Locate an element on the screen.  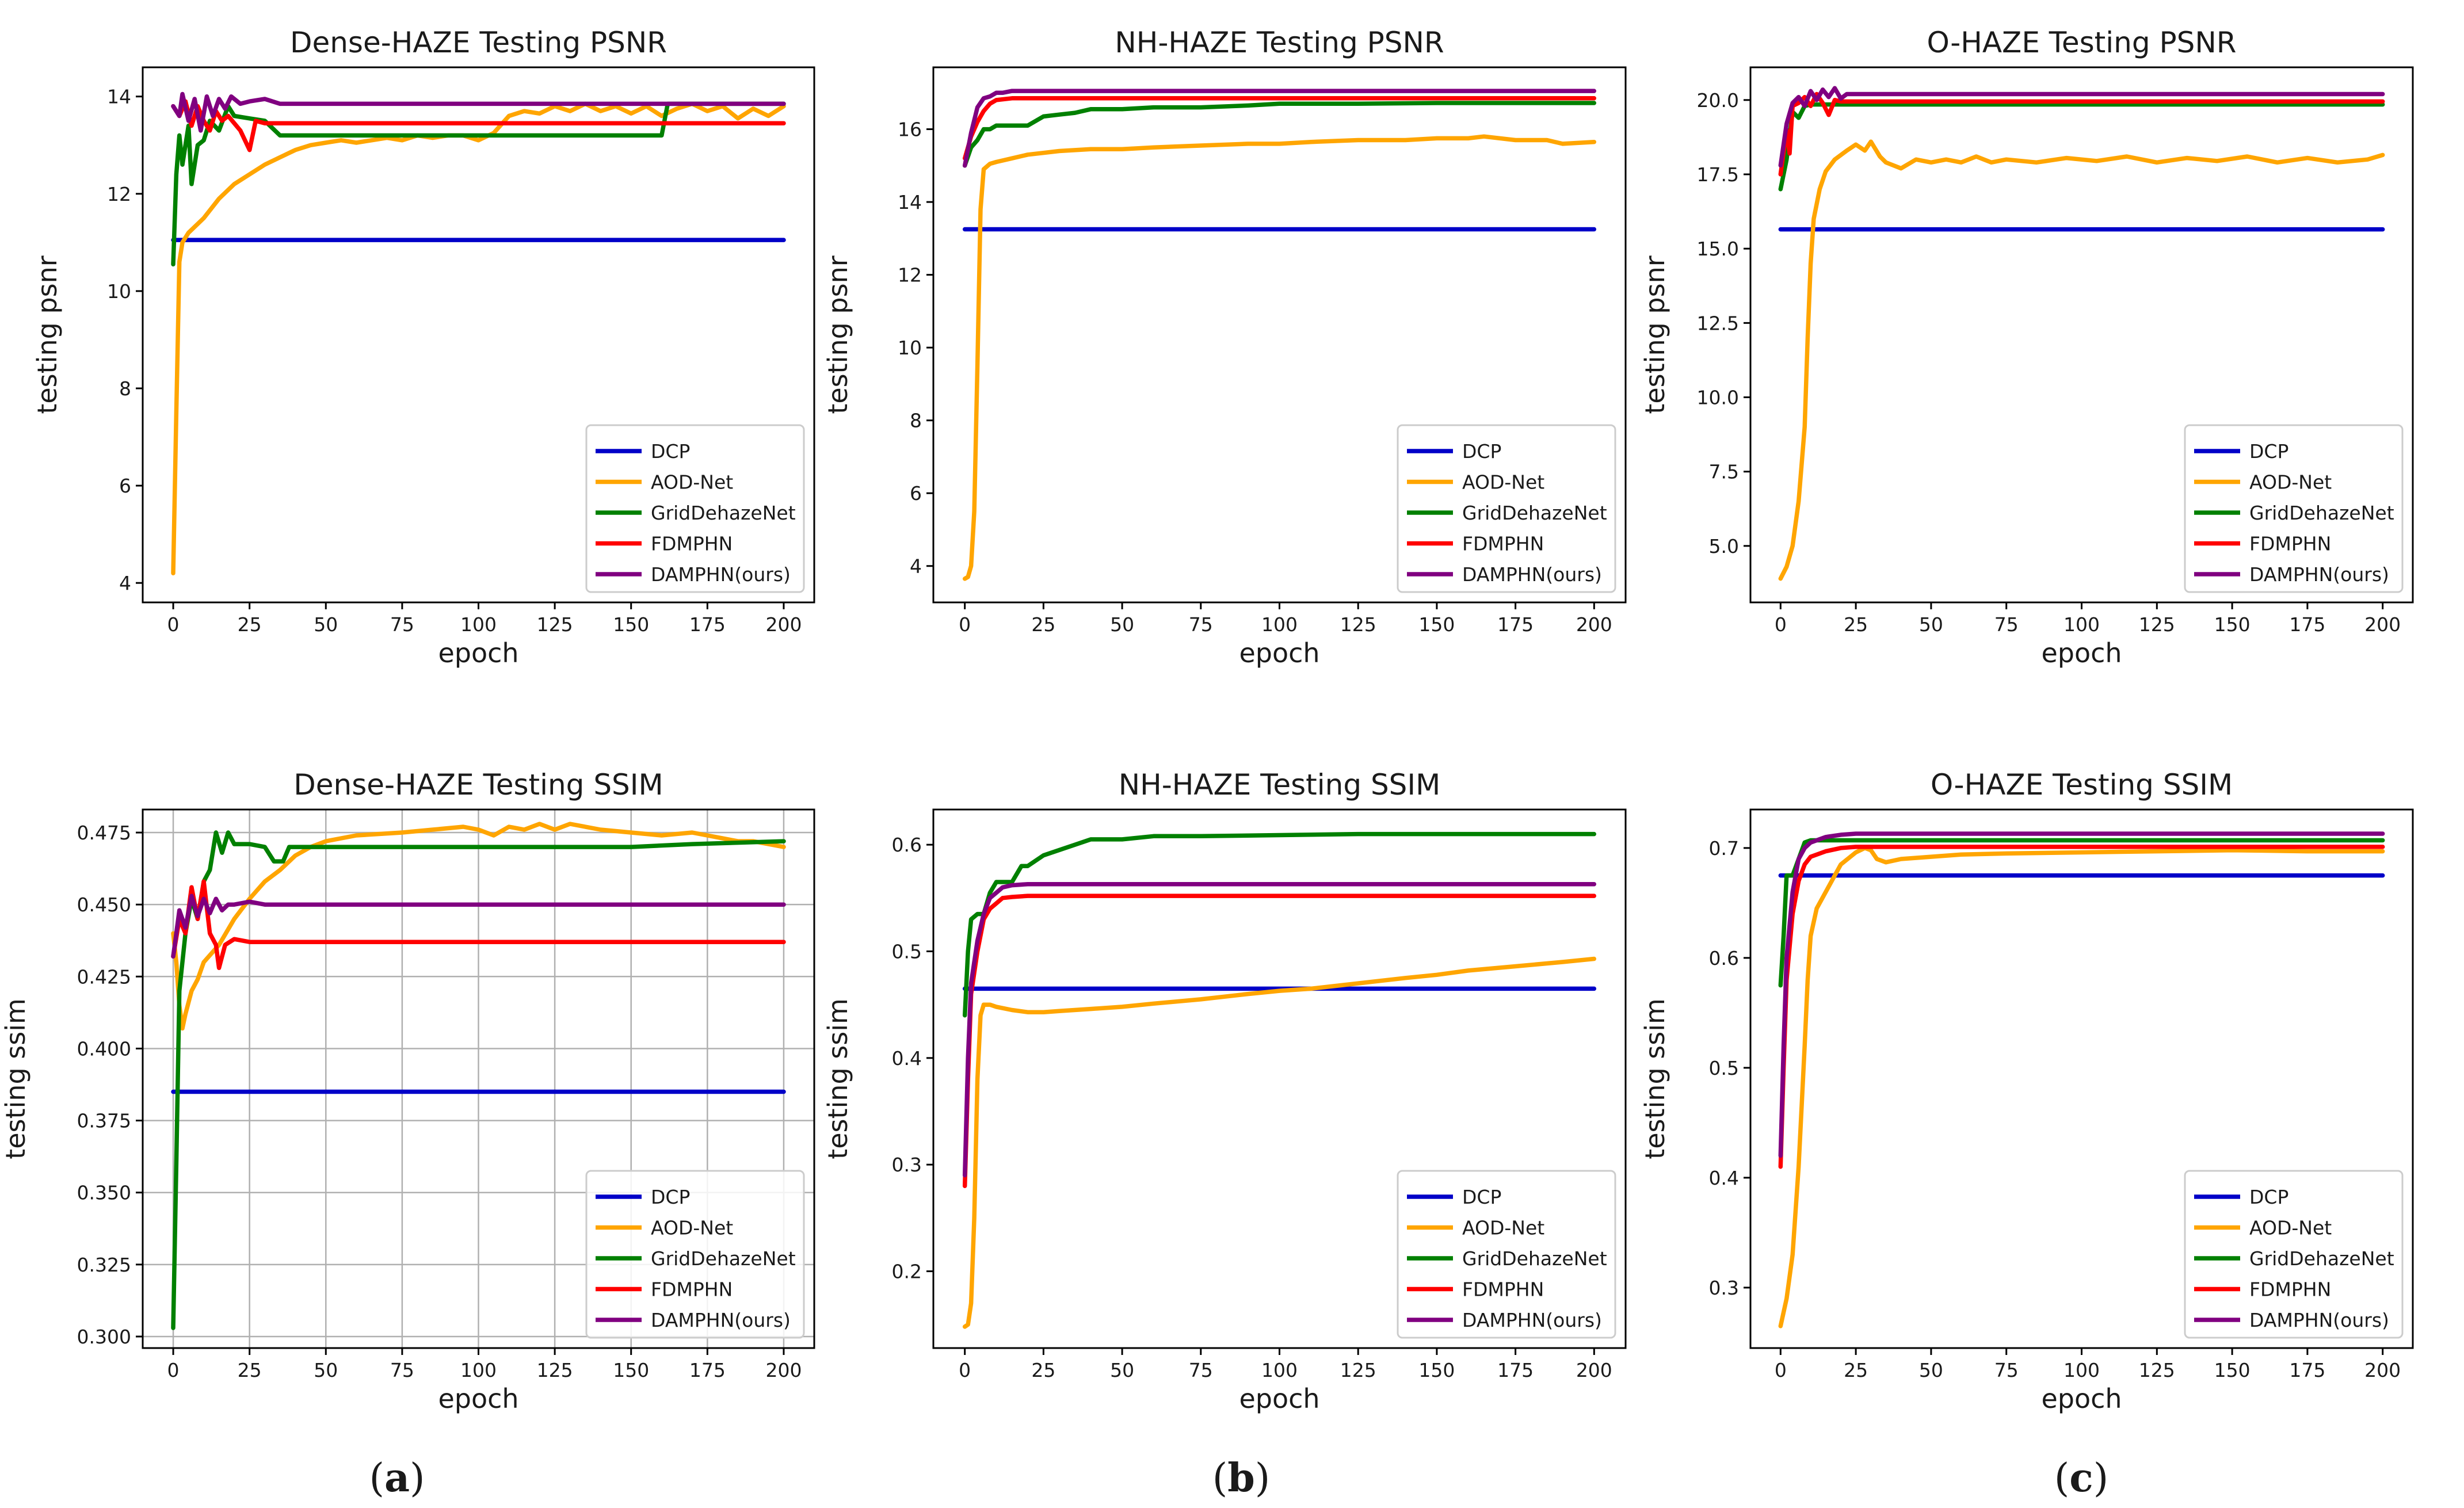
y-tick-label: 0.300 is located at coordinates (104, 1337).